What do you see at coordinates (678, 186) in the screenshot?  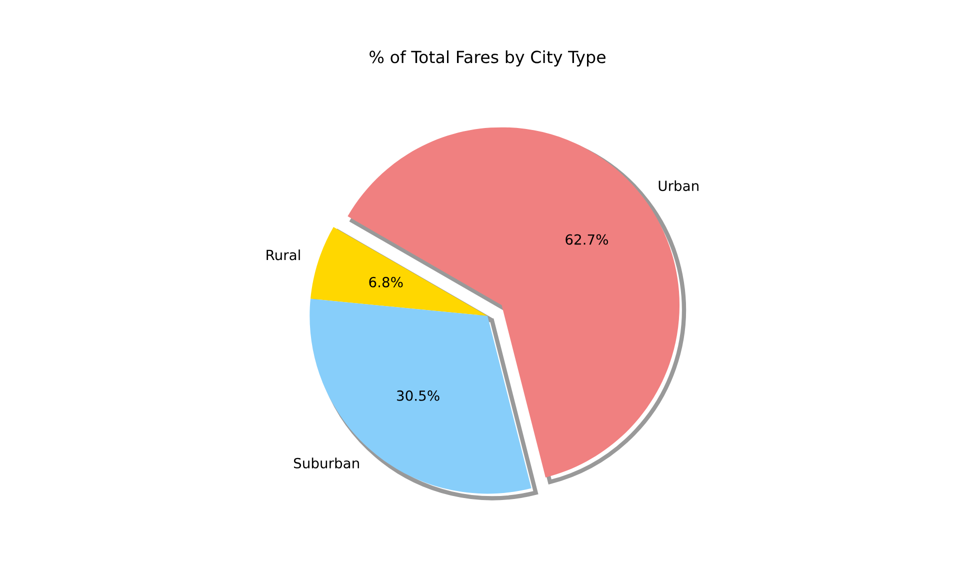 I see `slice-label: Urban` at bounding box center [678, 186].